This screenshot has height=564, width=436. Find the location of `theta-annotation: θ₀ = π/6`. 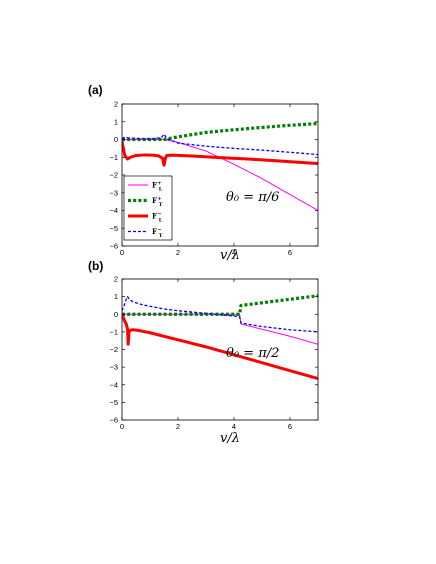

theta-annotation: θ₀ = π/6 is located at coordinates (252, 197).